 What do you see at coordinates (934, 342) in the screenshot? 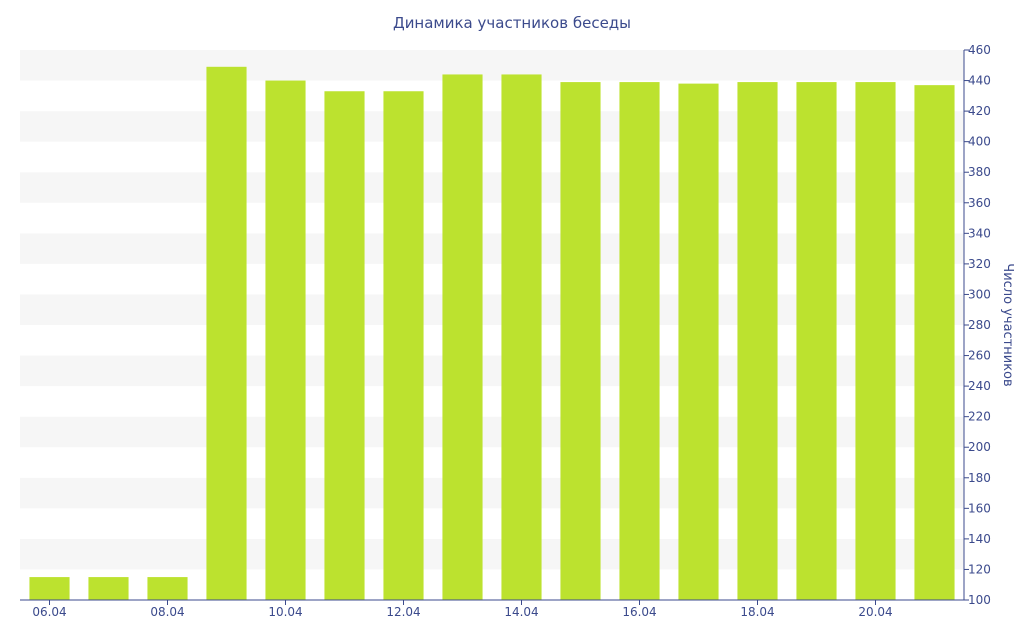
I see `bar-21.04` at bounding box center [934, 342].